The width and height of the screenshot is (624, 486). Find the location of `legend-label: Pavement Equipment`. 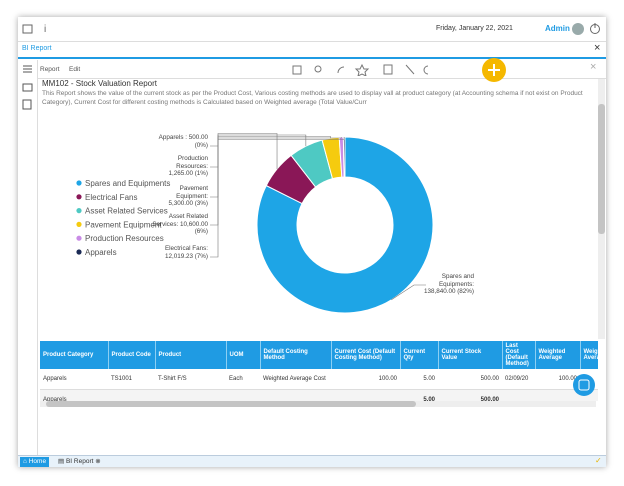

legend-label: Pavement Equipment is located at coordinates (123, 224).